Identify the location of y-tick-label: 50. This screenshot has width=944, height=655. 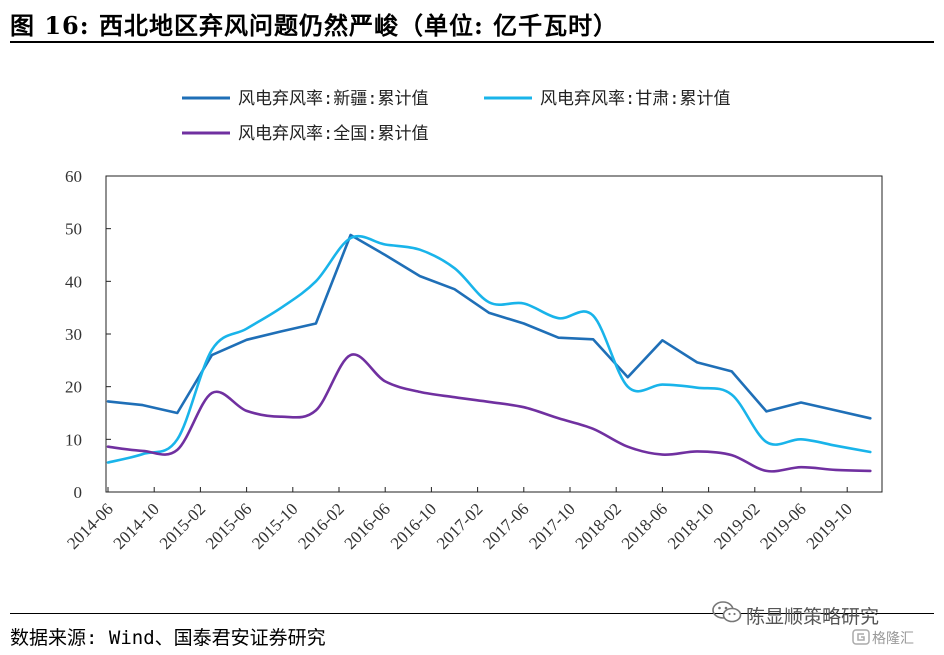
(73, 229).